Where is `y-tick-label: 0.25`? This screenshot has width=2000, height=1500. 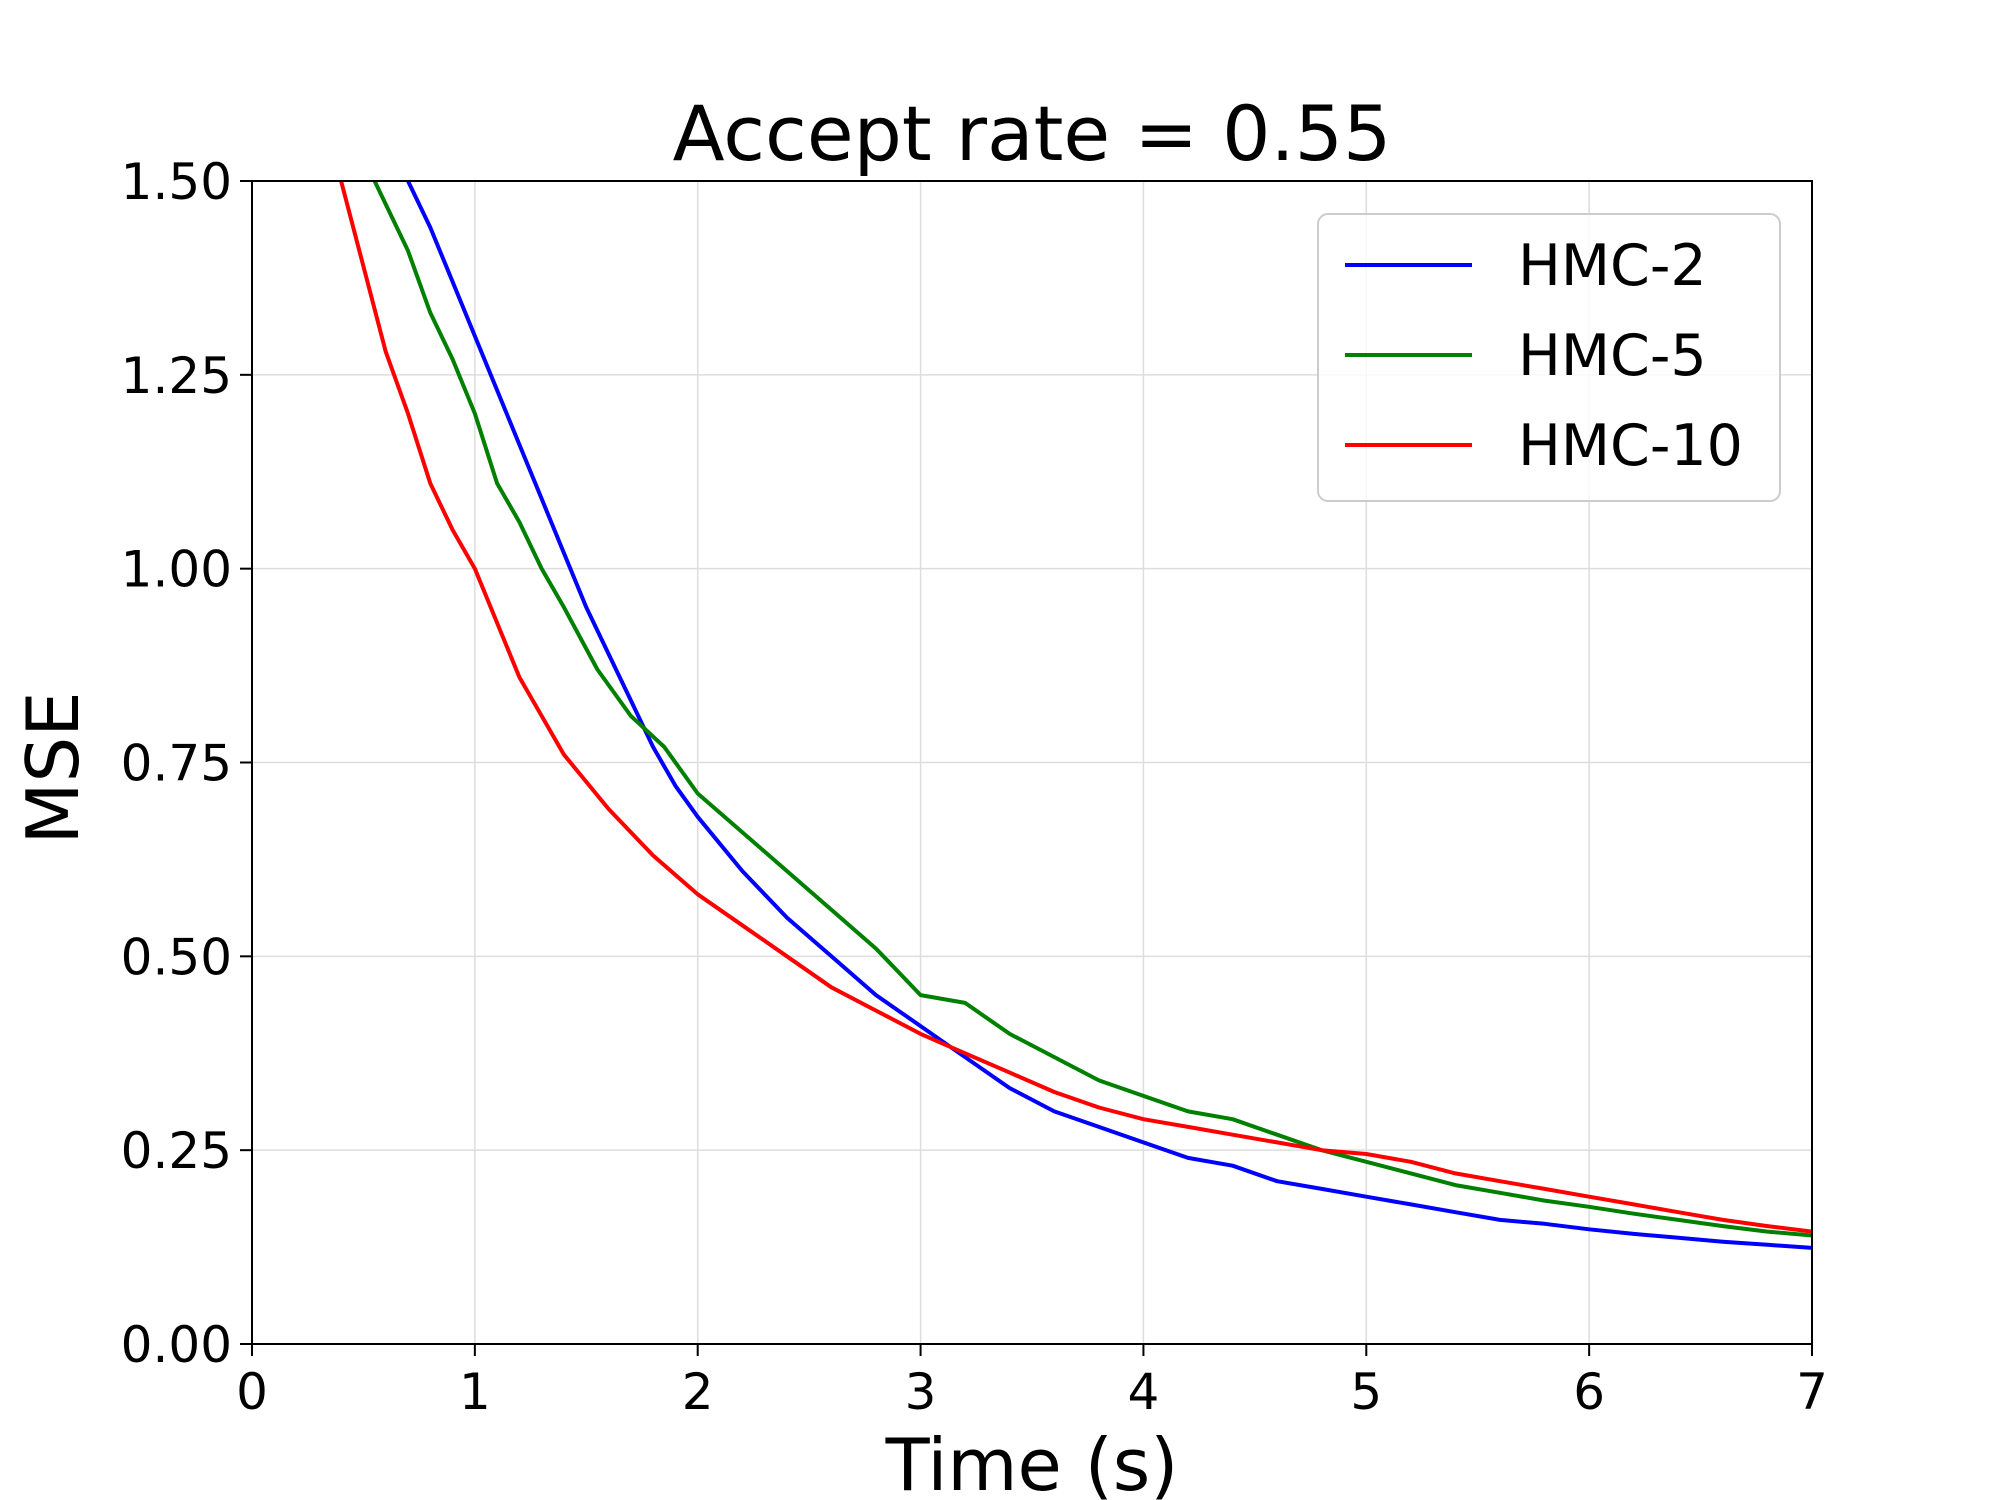 y-tick-label: 0.25 is located at coordinates (176, 1151).